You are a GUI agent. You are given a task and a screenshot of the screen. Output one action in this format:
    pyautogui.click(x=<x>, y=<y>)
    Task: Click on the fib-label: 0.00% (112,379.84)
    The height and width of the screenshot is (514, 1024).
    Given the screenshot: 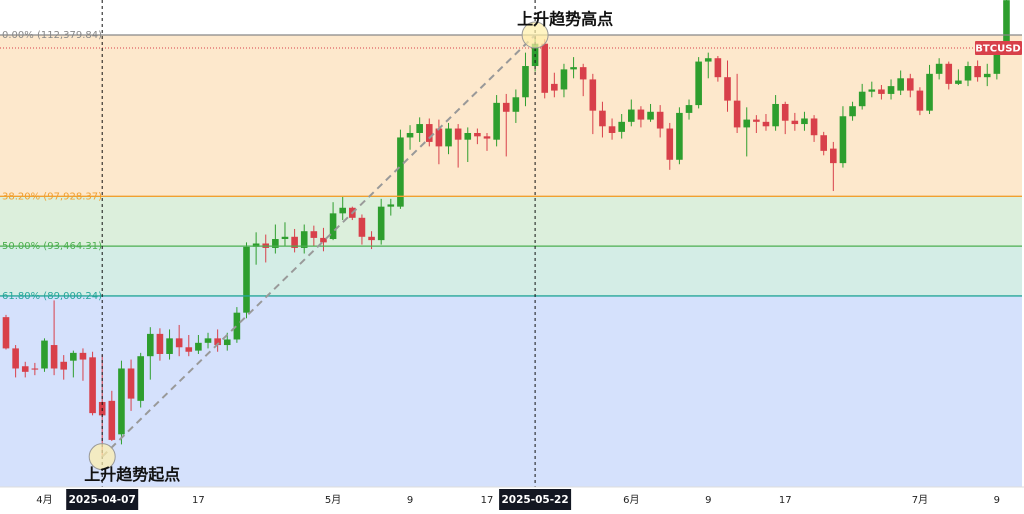 What is the action you would take?
    pyautogui.click(x=52, y=35)
    